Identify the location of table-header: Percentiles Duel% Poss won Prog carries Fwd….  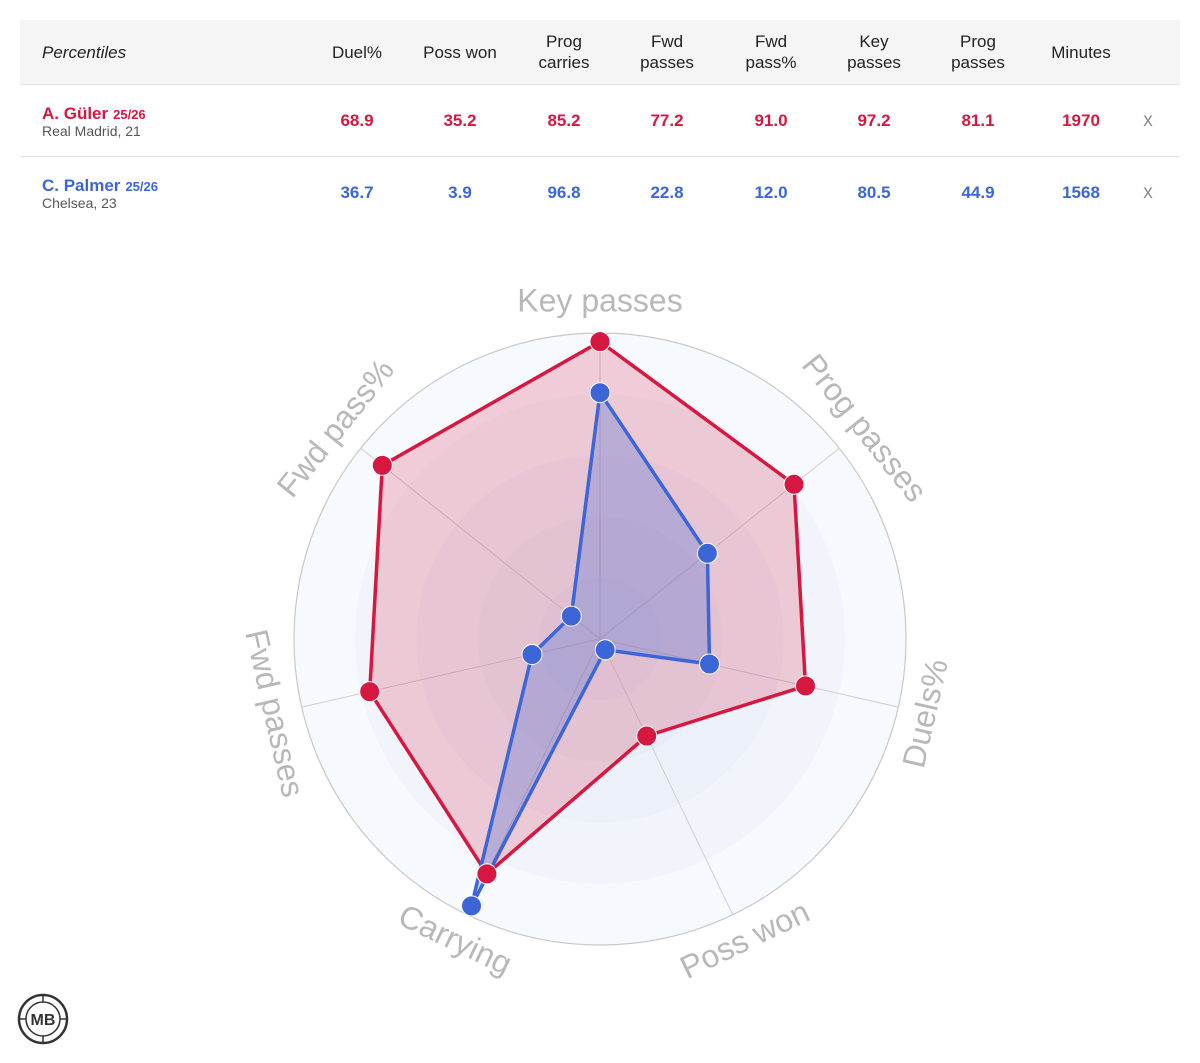
(600, 52).